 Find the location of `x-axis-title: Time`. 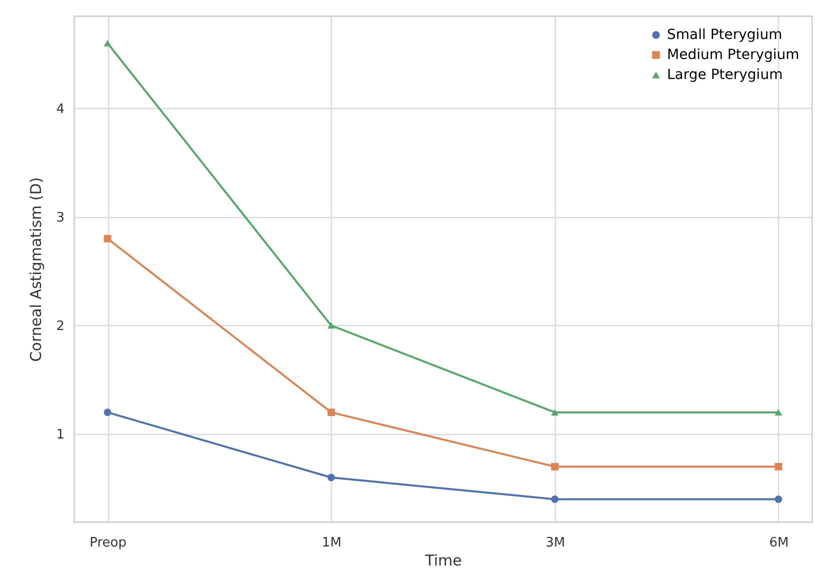

x-axis-title: Time is located at coordinates (443, 561).